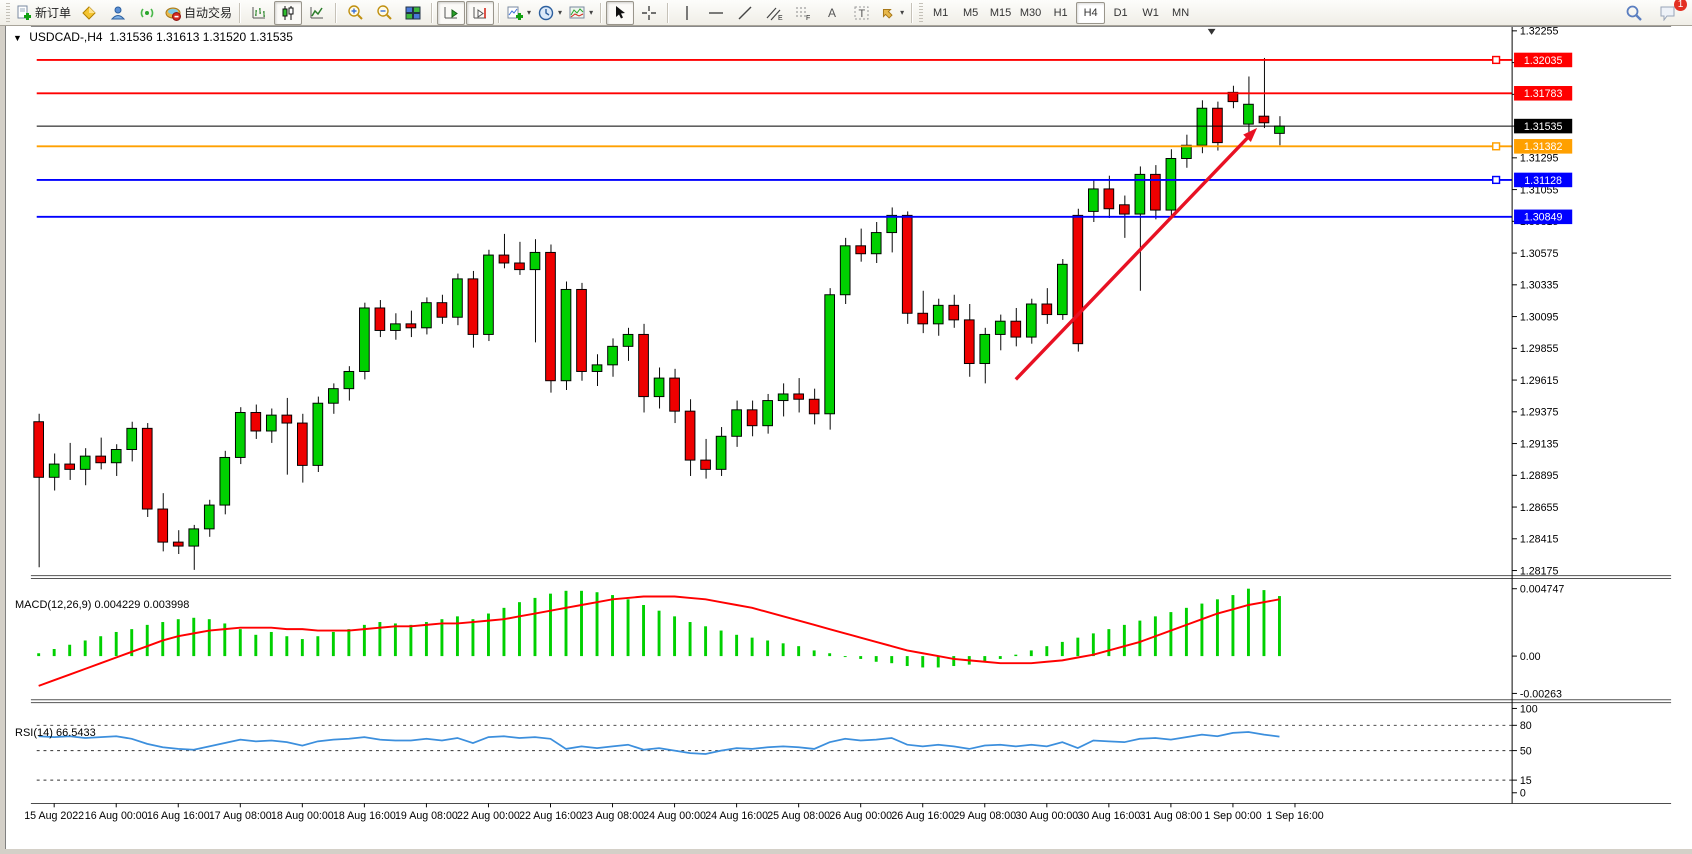  I want to click on data-window-button, so click(89, 13).